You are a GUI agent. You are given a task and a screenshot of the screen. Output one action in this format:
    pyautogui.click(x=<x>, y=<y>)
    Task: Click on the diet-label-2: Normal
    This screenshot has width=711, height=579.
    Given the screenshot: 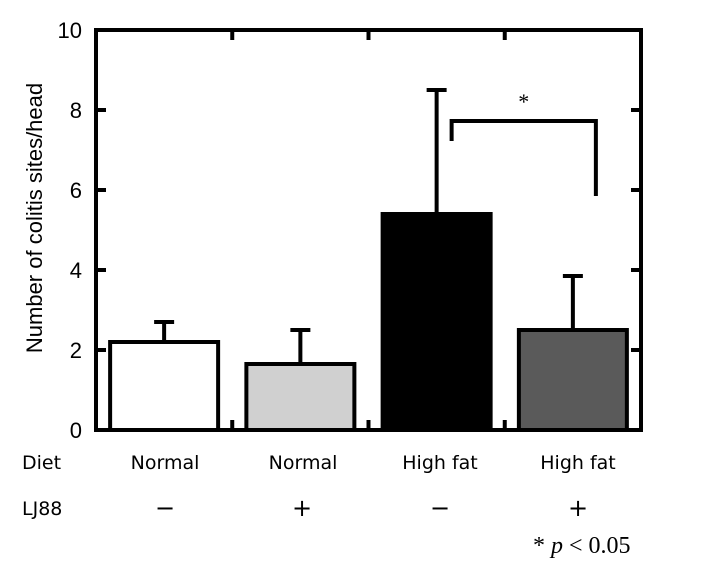 What is the action you would take?
    pyautogui.click(x=303, y=463)
    